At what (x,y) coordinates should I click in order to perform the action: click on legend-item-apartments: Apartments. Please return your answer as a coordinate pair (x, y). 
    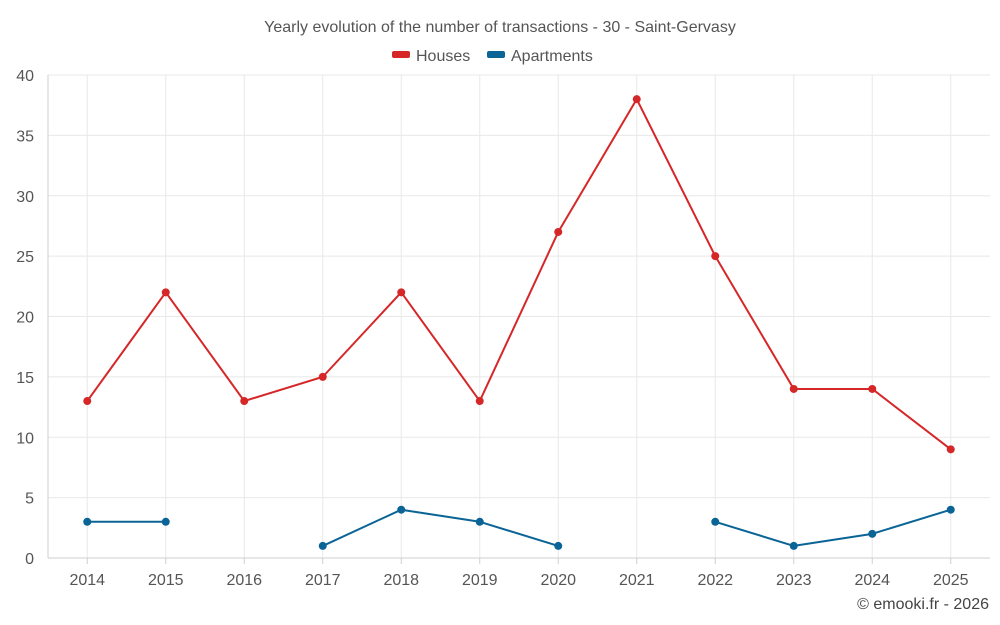
    Looking at the image, I should click on (540, 56).